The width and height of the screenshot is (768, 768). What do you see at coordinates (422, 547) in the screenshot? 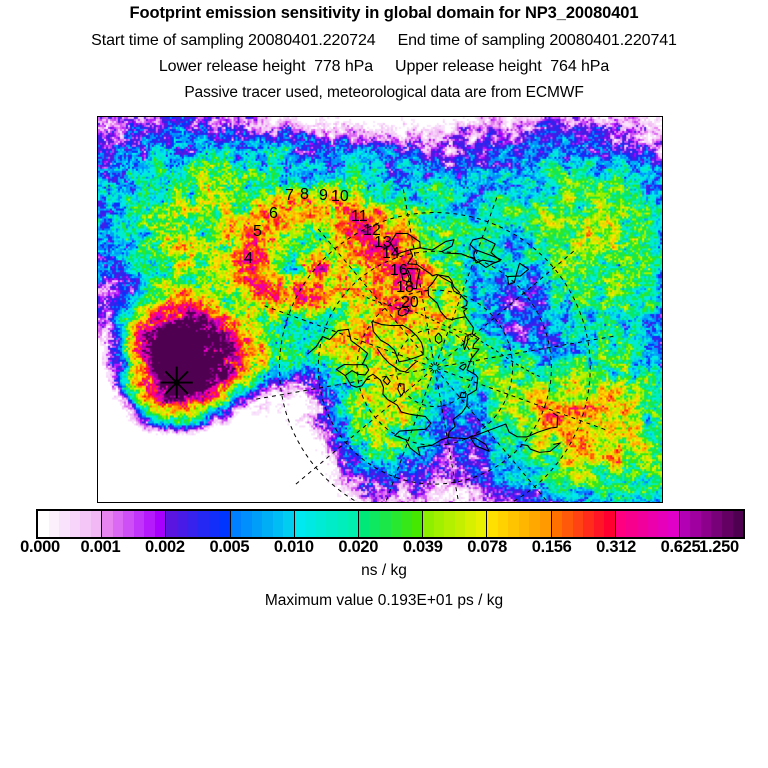
I see `colorbar-tick-6: 0.039` at bounding box center [422, 547].